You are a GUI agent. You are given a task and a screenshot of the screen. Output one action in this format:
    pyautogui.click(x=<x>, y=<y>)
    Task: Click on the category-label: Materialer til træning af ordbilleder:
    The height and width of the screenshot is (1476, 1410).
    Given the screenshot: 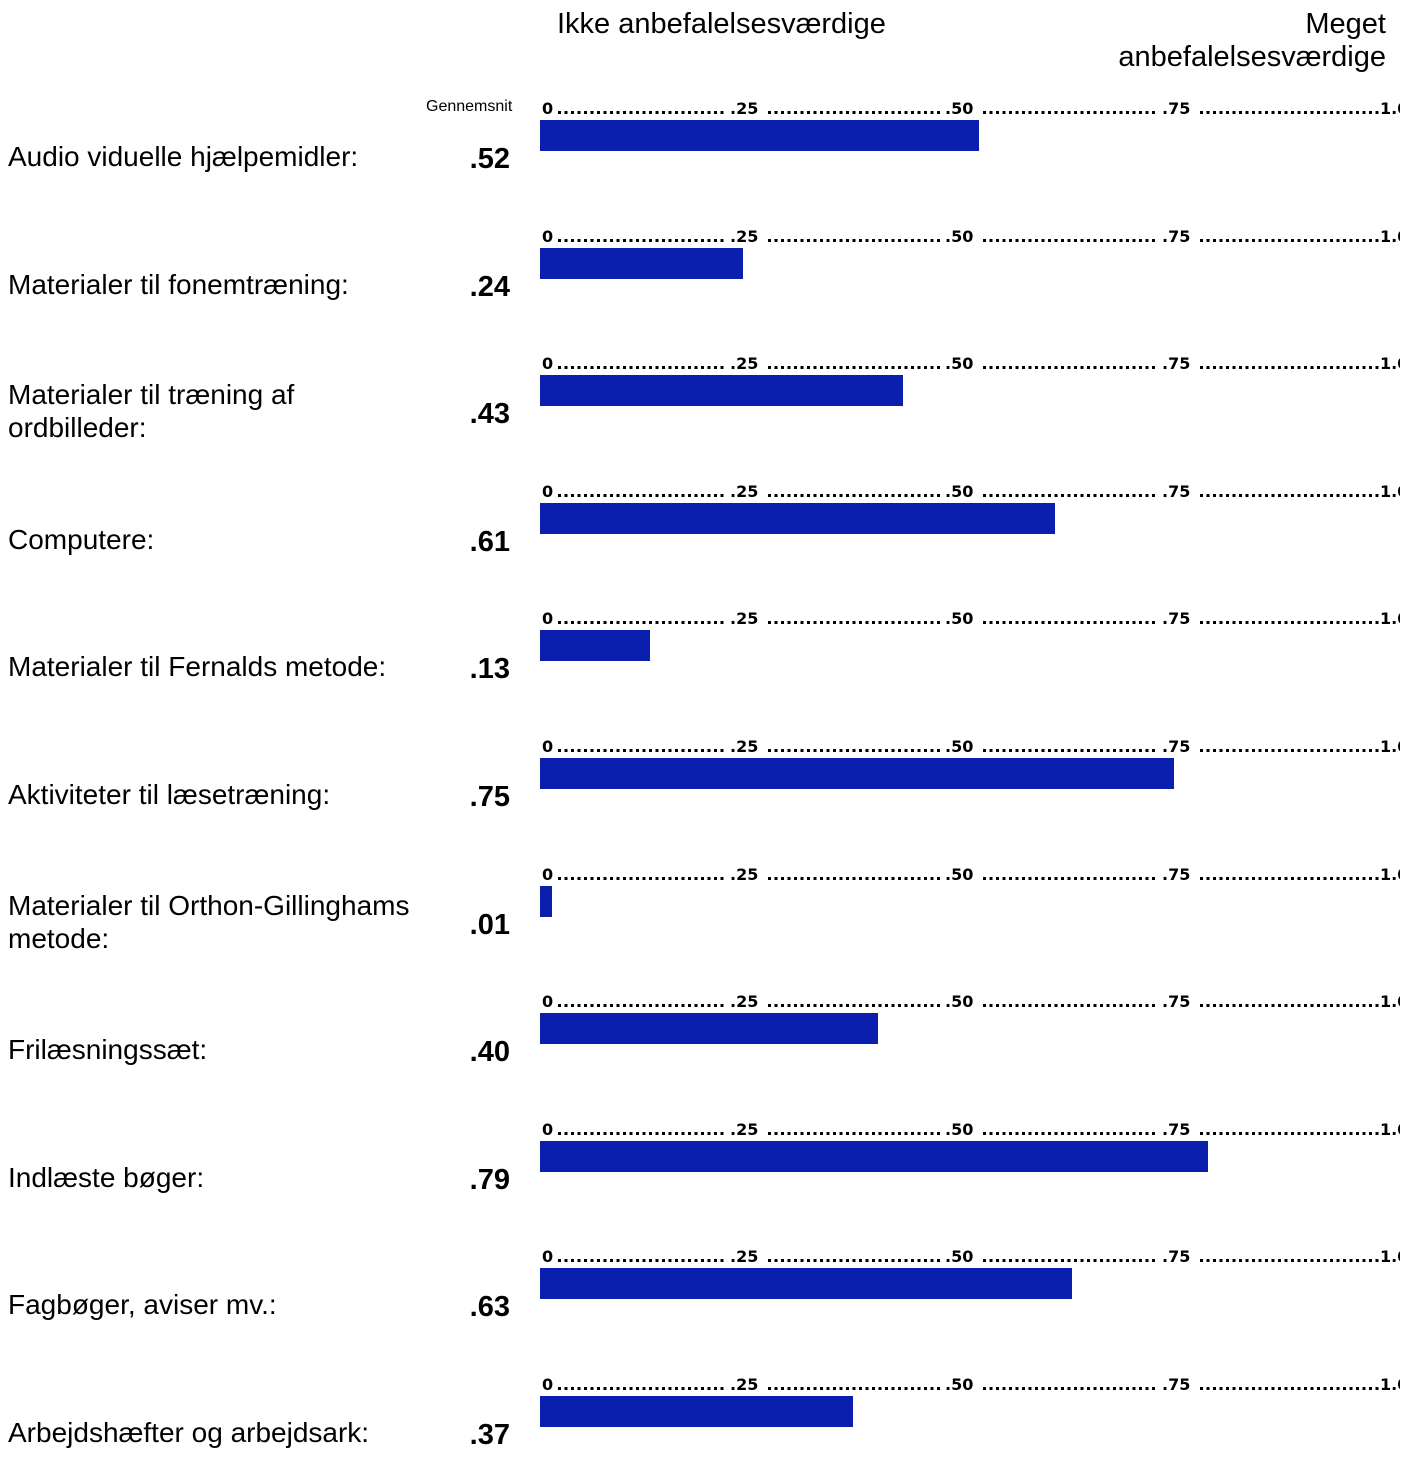 What is the action you would take?
    pyautogui.click(x=151, y=411)
    